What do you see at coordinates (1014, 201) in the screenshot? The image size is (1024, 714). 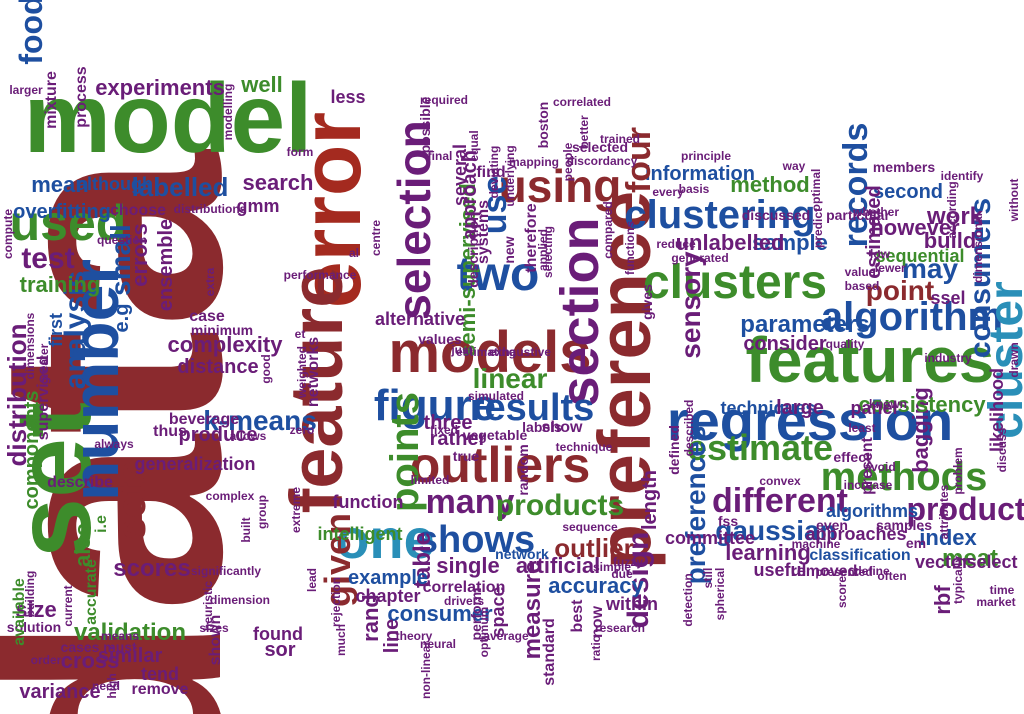 I see `word-without: without` at bounding box center [1014, 201].